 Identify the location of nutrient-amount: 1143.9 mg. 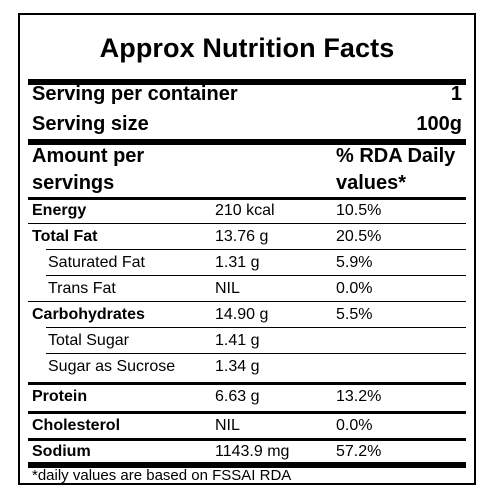
(252, 451).